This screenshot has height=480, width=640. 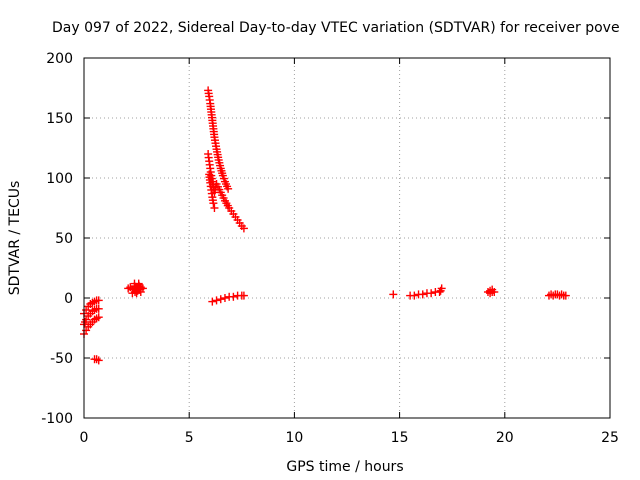 I want to click on y-tick-label: 50, so click(x=64, y=239).